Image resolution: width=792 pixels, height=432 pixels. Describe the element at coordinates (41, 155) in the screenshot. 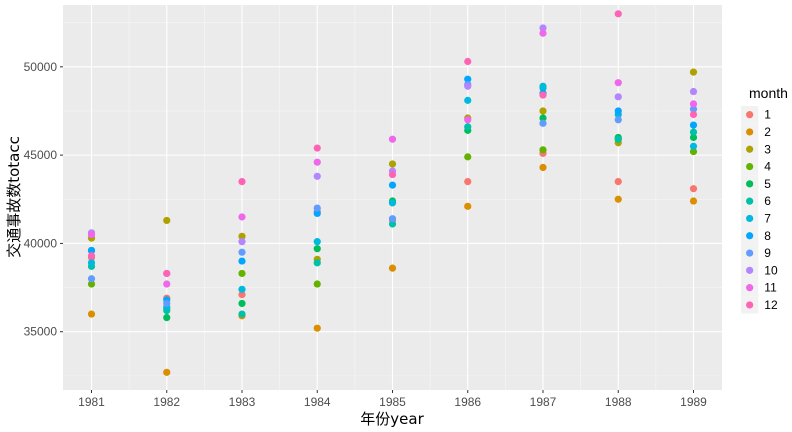

I see `y-tick-label: 45000` at that location.